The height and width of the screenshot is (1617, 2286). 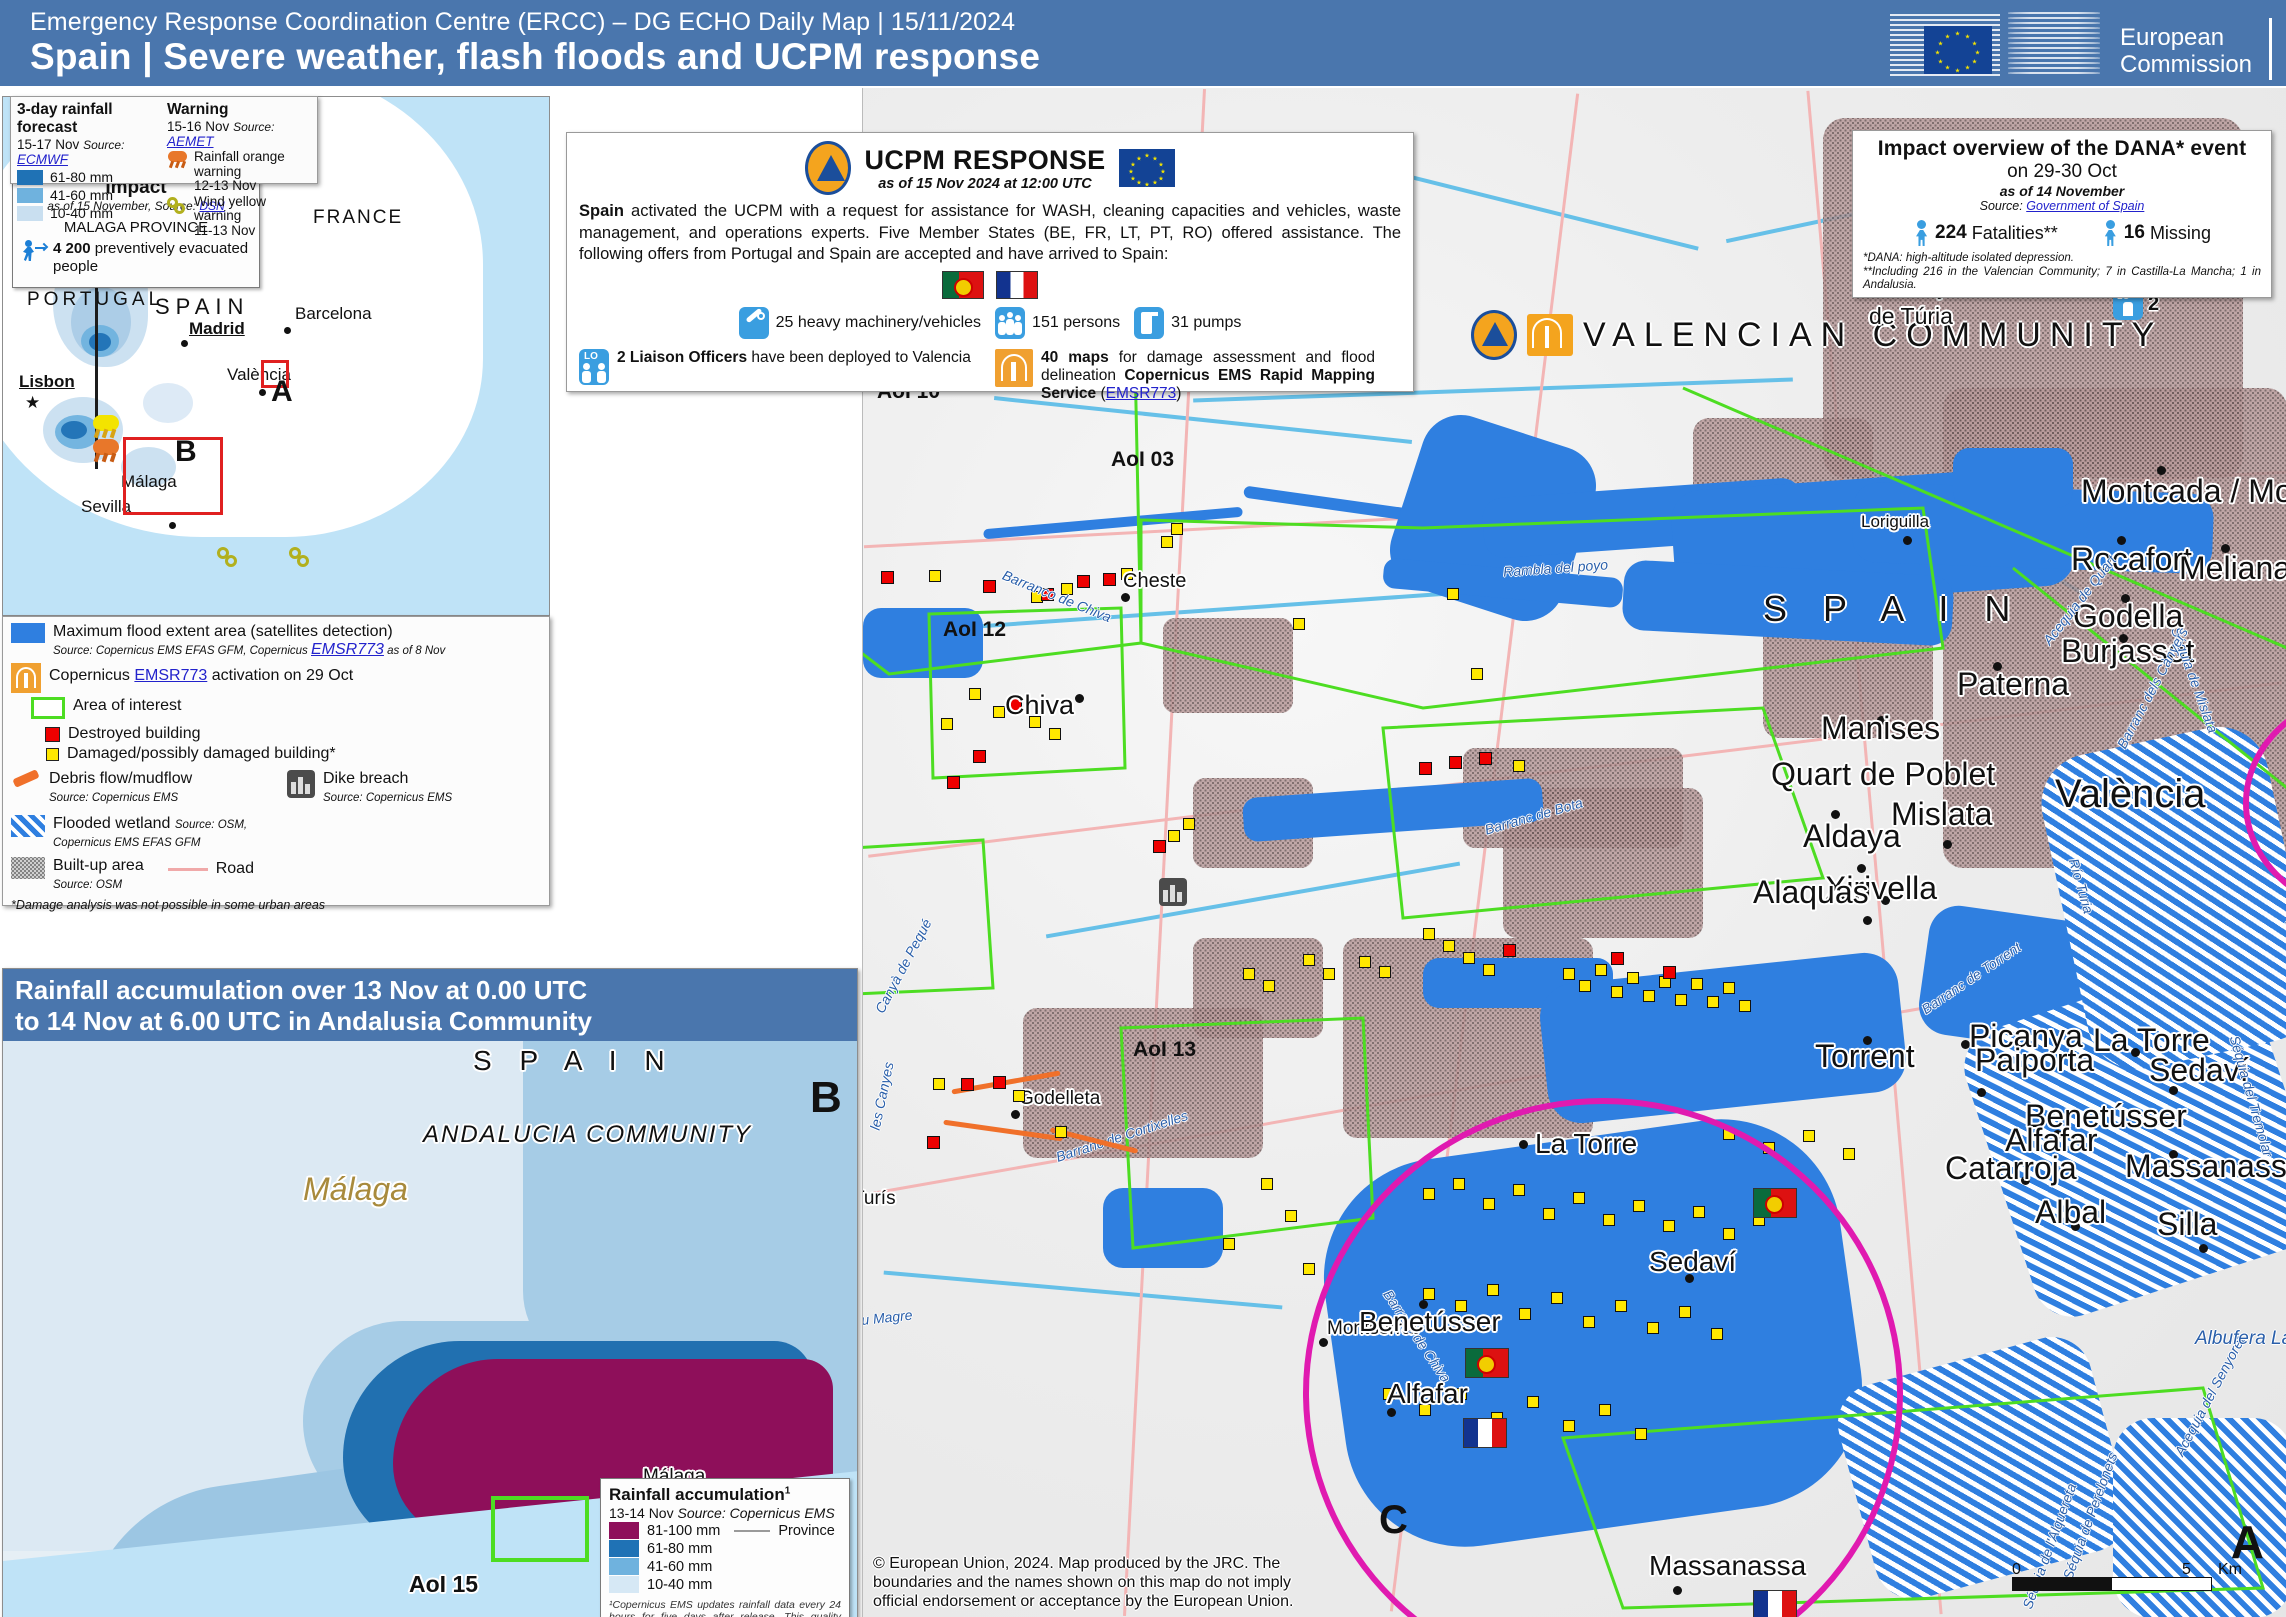 What do you see at coordinates (28, 826) in the screenshot?
I see `flooded-wetland-swatch` at bounding box center [28, 826].